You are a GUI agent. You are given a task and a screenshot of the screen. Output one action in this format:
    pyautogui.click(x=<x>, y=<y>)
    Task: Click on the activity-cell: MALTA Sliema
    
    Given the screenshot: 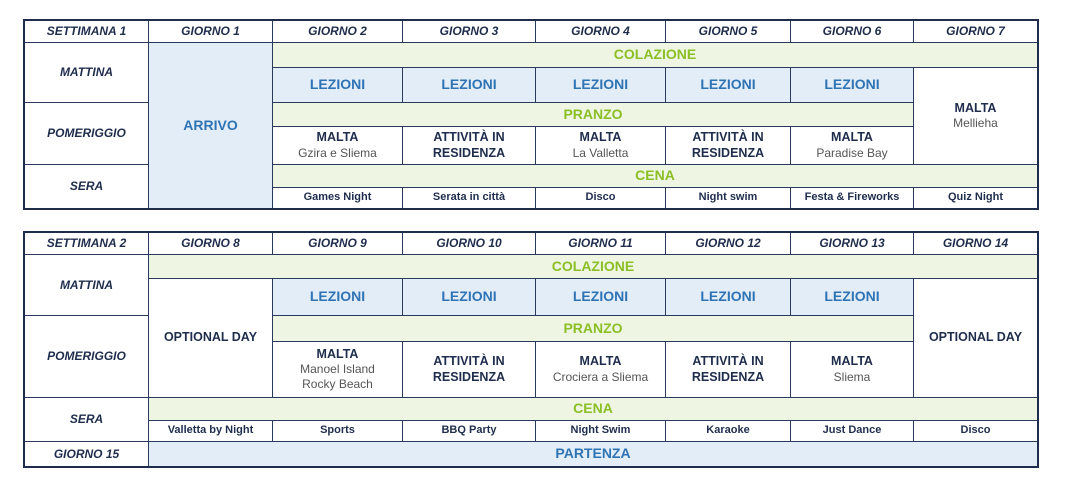 What is the action you would take?
    pyautogui.click(x=852, y=369)
    